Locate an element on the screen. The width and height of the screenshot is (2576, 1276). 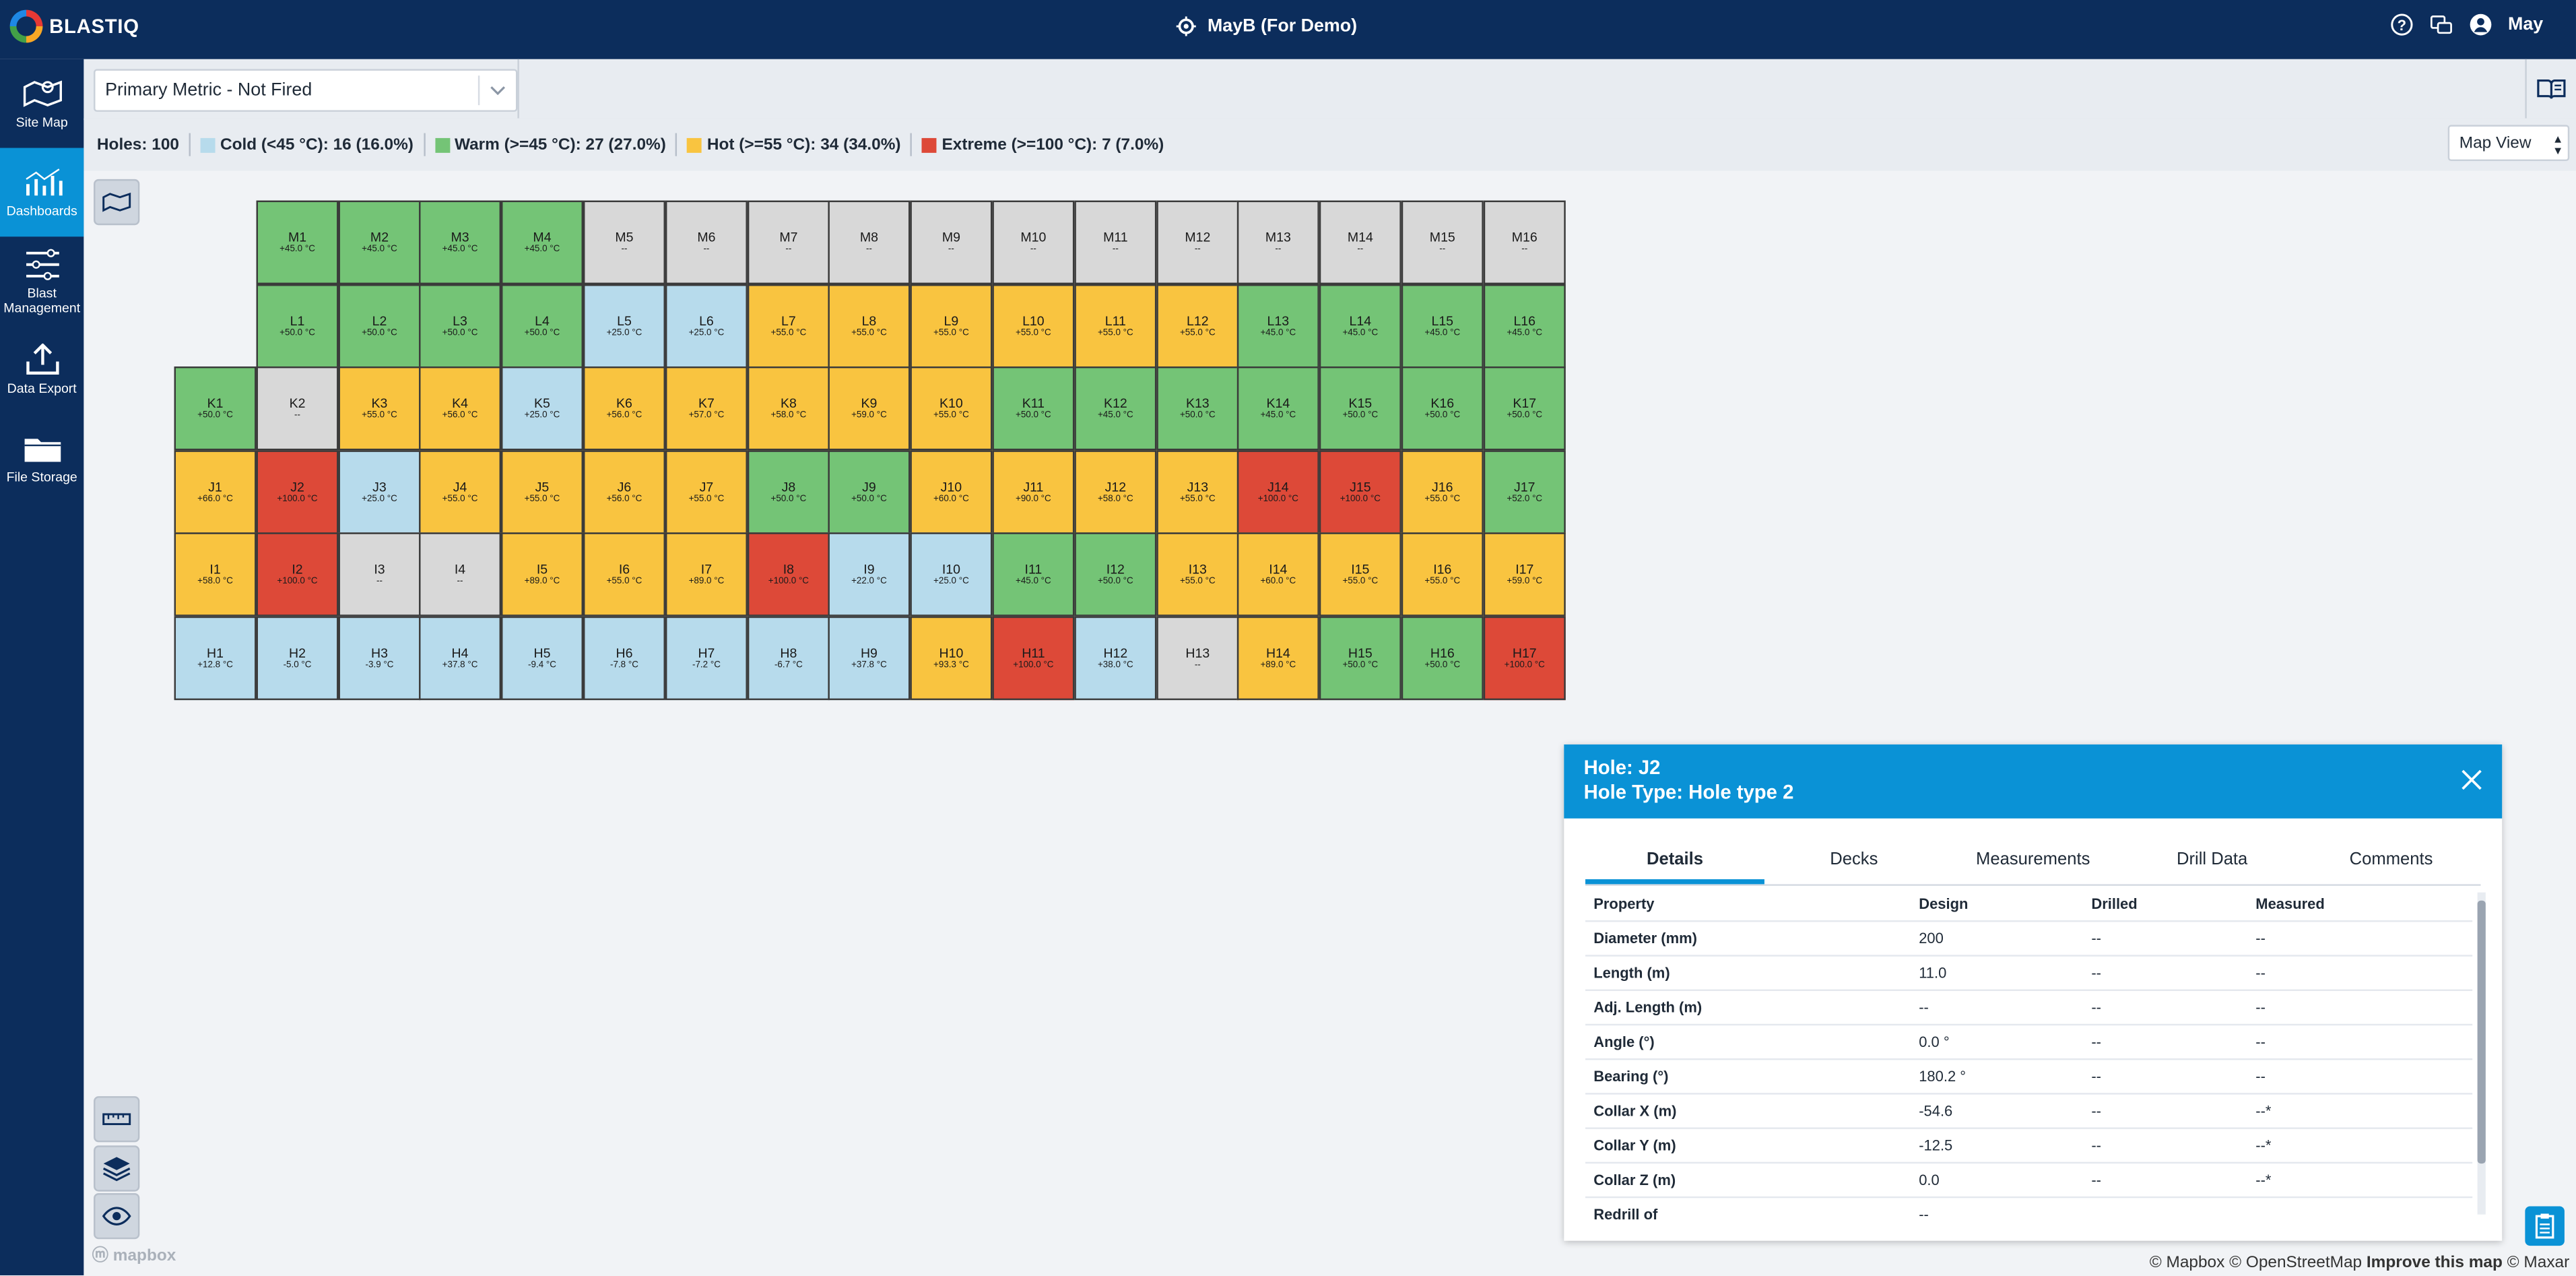
map-view-select: Map View ▴ ▾ is located at coordinates (2508, 143).